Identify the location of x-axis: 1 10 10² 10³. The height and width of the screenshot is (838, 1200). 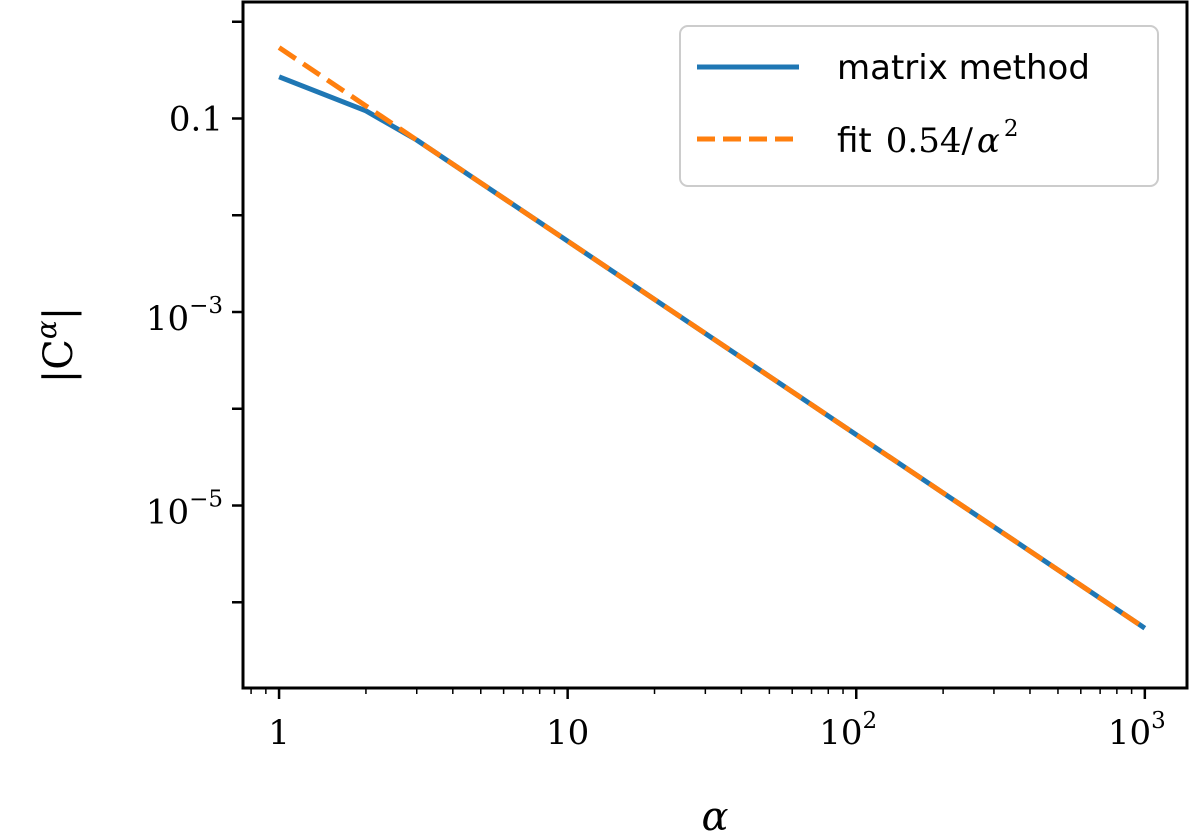
(708, 720).